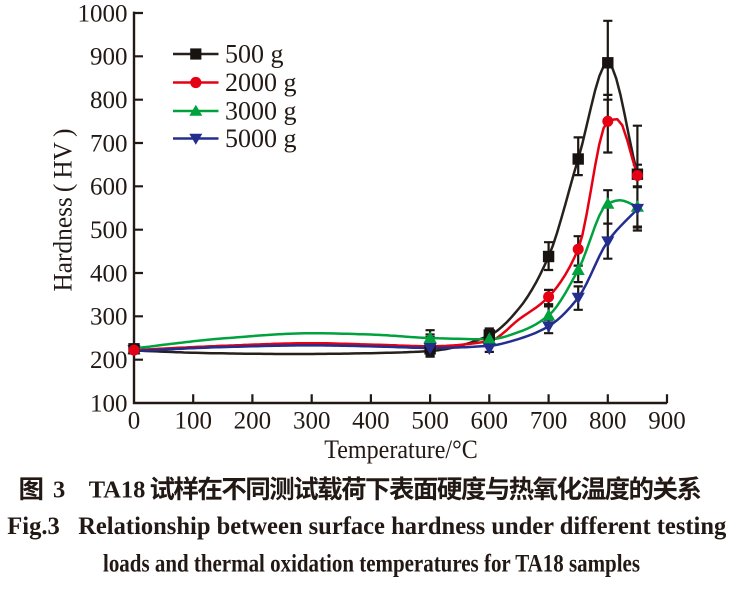  Describe the element at coordinates (63, 210) in the screenshot. I see `svg-text: Hardness ( HV )` at that location.